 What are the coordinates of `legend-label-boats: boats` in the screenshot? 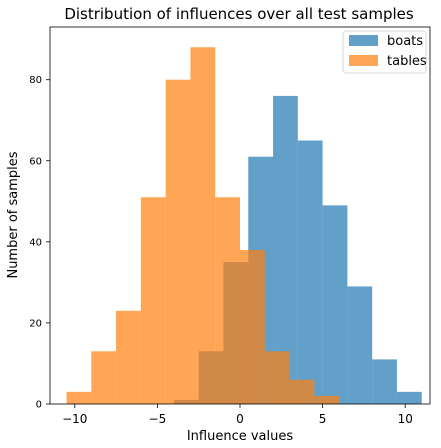 It's located at (405, 41).